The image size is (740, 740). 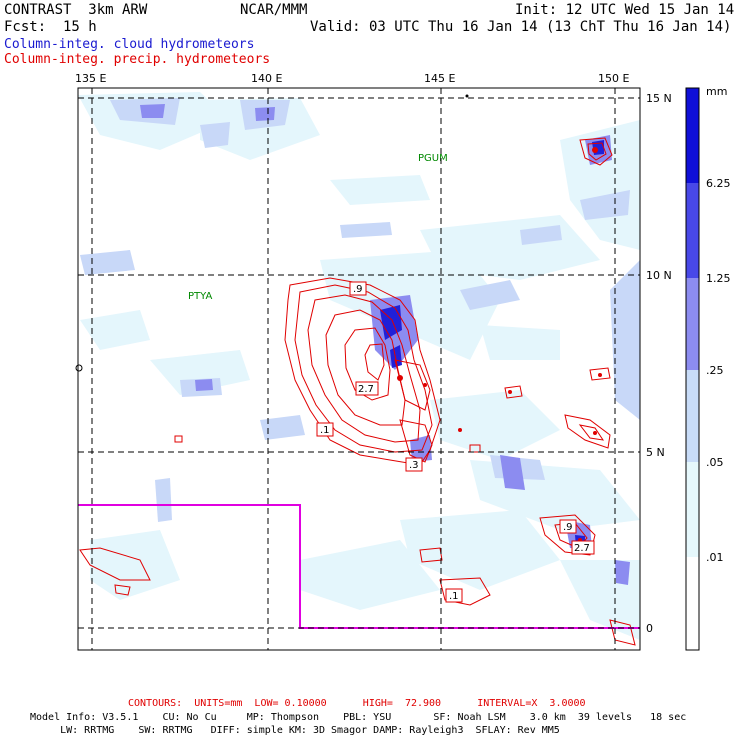 What do you see at coordinates (200, 296) in the screenshot?
I see `station-ptya: PTYA` at bounding box center [200, 296].